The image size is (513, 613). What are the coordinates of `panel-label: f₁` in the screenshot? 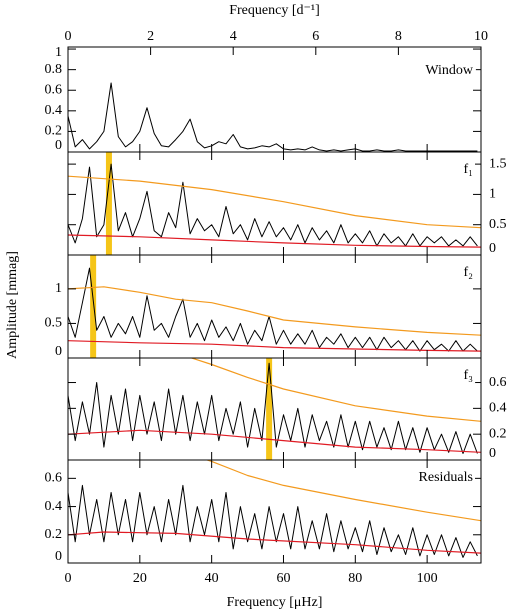 It's located at (468, 169).